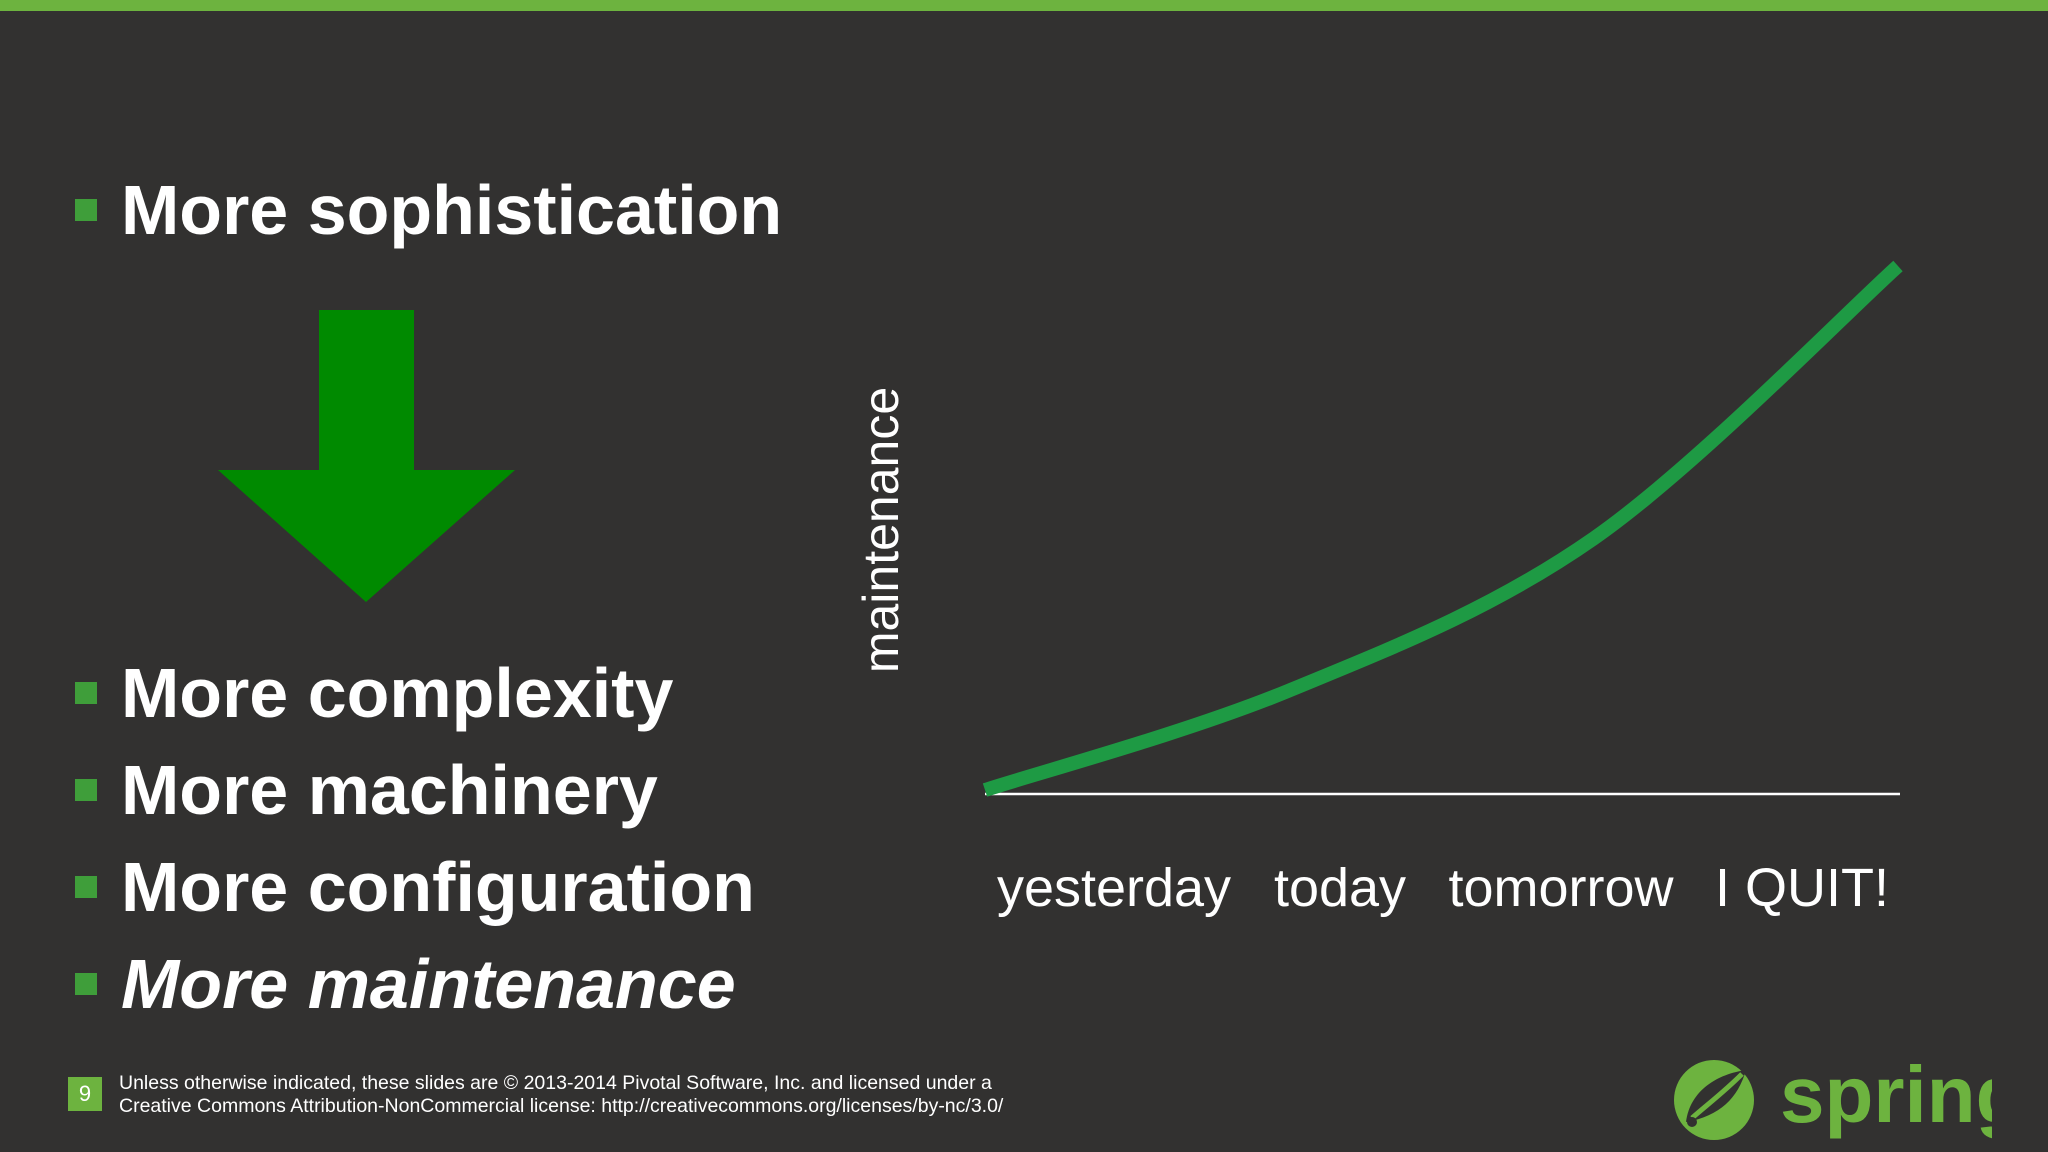  I want to click on bullet-item: More machinery, so click(366, 790).